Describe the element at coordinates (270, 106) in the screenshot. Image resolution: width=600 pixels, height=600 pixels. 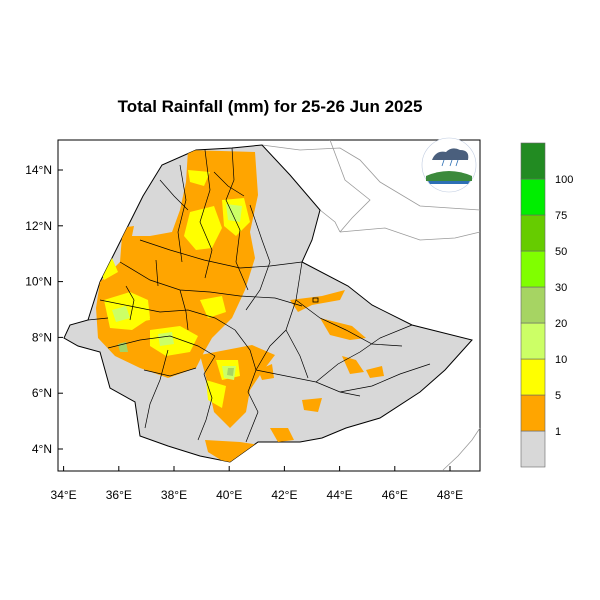
I see `map-title: Total Rainfall (mm) for 25-26 Jun 2025` at that location.